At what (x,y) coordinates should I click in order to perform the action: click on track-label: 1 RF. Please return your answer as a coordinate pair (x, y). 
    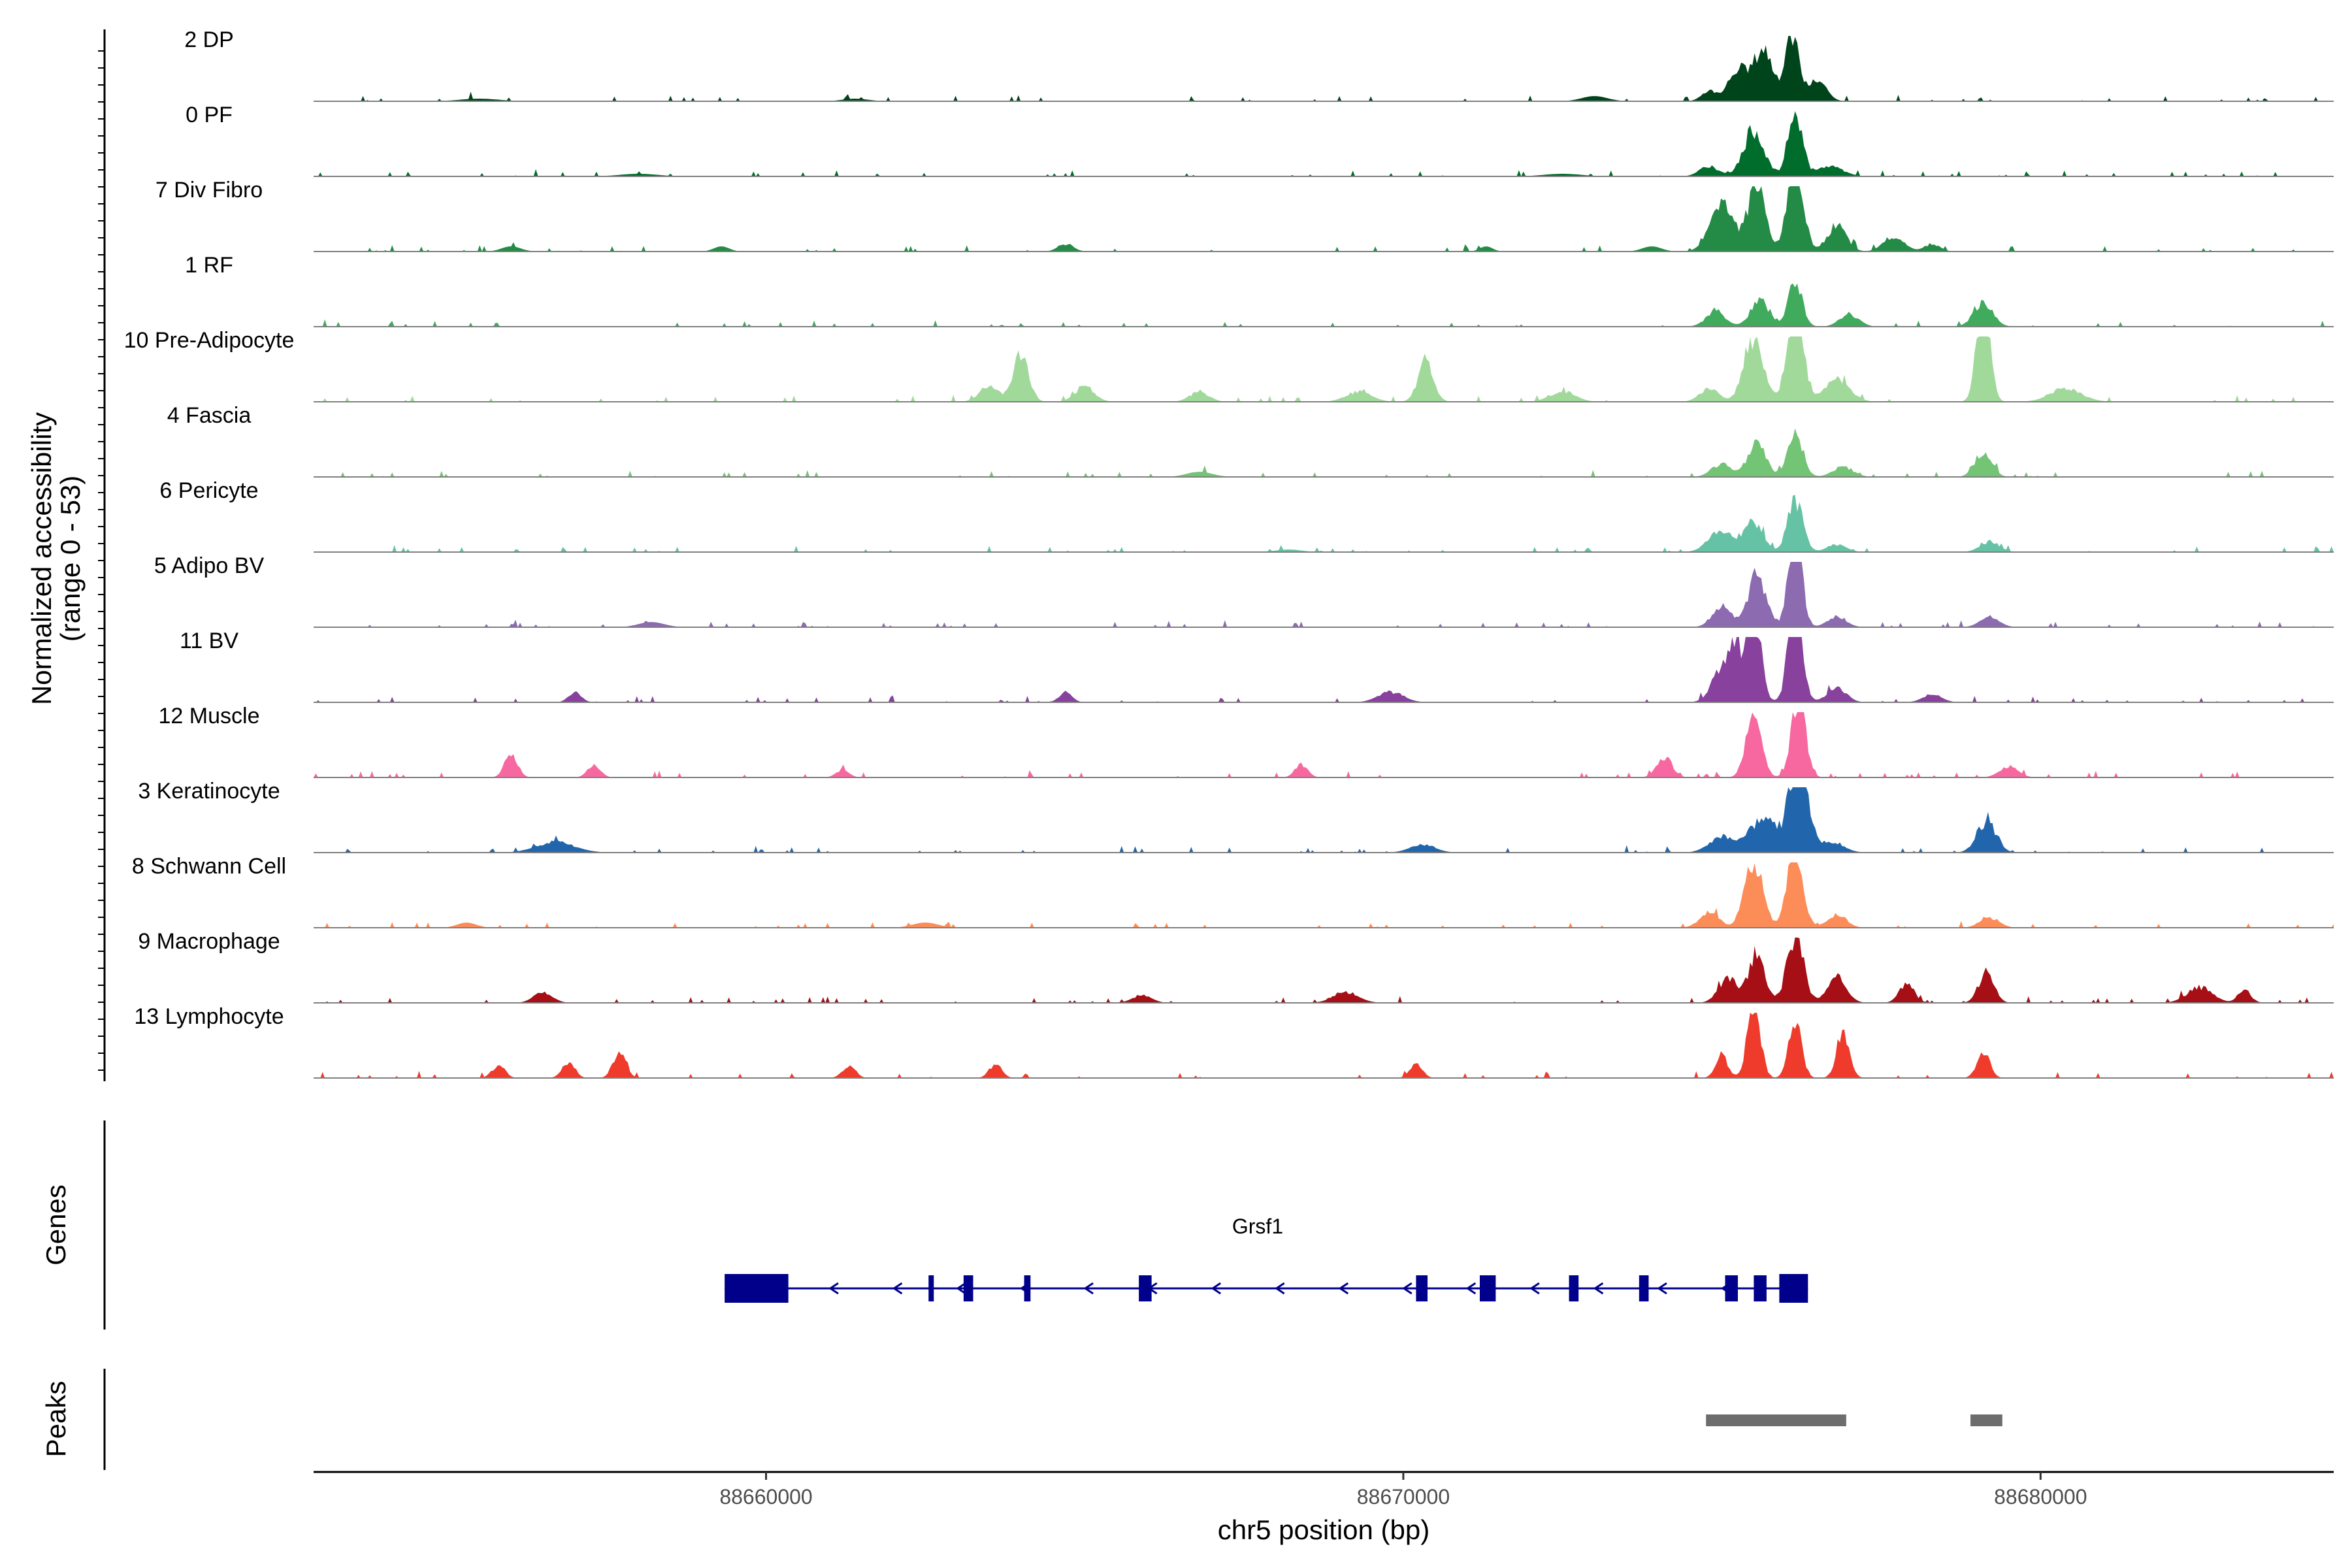
    Looking at the image, I should click on (209, 265).